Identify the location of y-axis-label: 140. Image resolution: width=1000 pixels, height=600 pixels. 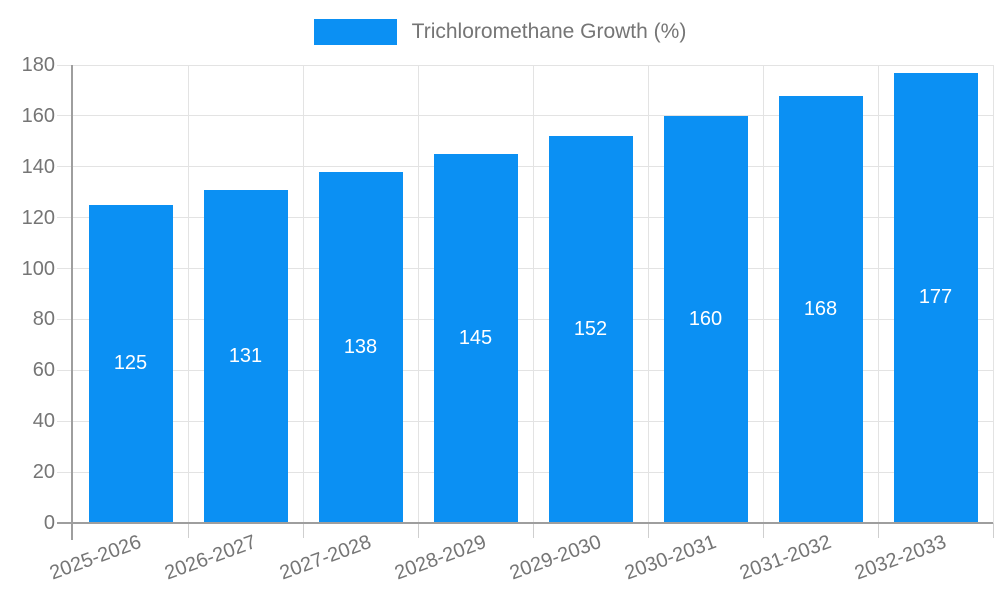
(38, 166).